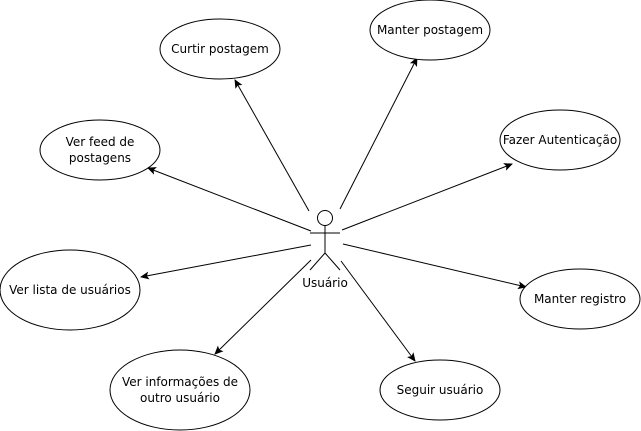 This screenshot has height=431, width=641. What do you see at coordinates (325, 283) in the screenshot?
I see `actor-label: Usuário` at bounding box center [325, 283].